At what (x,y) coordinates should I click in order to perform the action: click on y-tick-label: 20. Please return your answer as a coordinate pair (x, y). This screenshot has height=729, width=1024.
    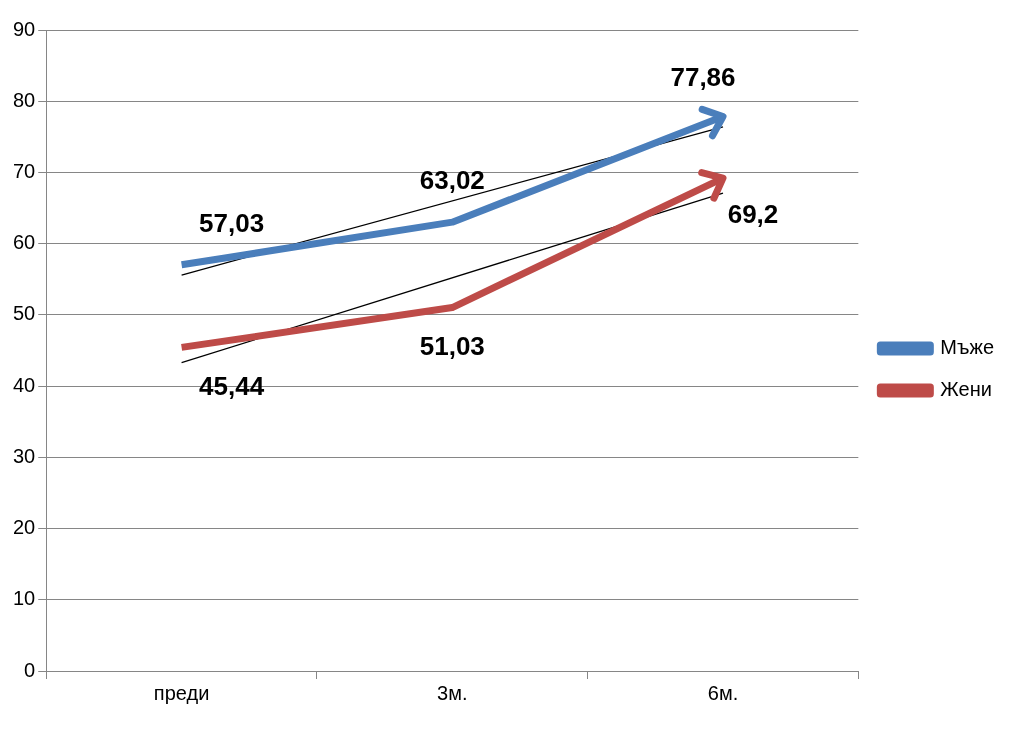
    Looking at the image, I should click on (24, 527).